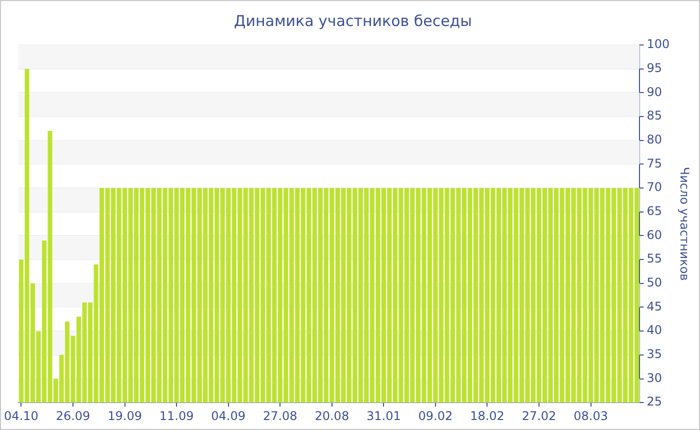  What do you see at coordinates (228, 415) in the screenshot?
I see `x-tick-label: 04.09` at bounding box center [228, 415].